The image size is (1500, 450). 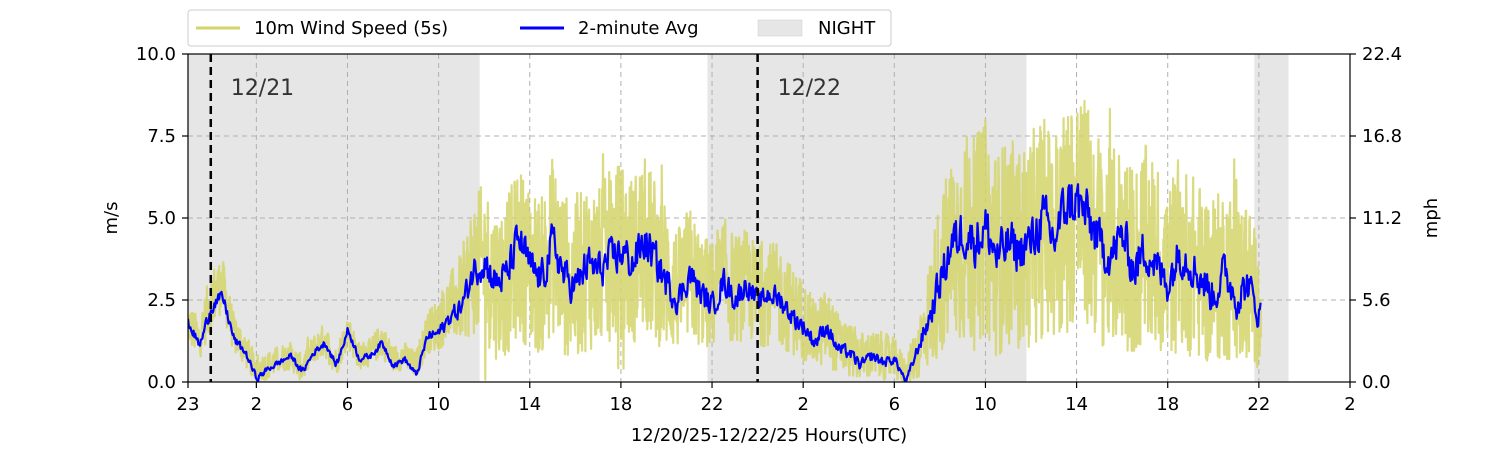 I want to click on legend: 10m Wind Speed (5s) 2-minute Avg NIGHT, so click(x=539, y=28).